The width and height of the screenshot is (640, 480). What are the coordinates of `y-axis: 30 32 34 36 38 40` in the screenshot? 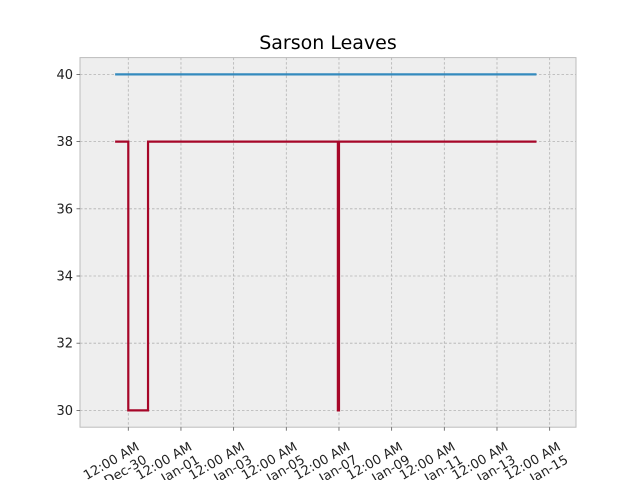 It's located at (68, 243).